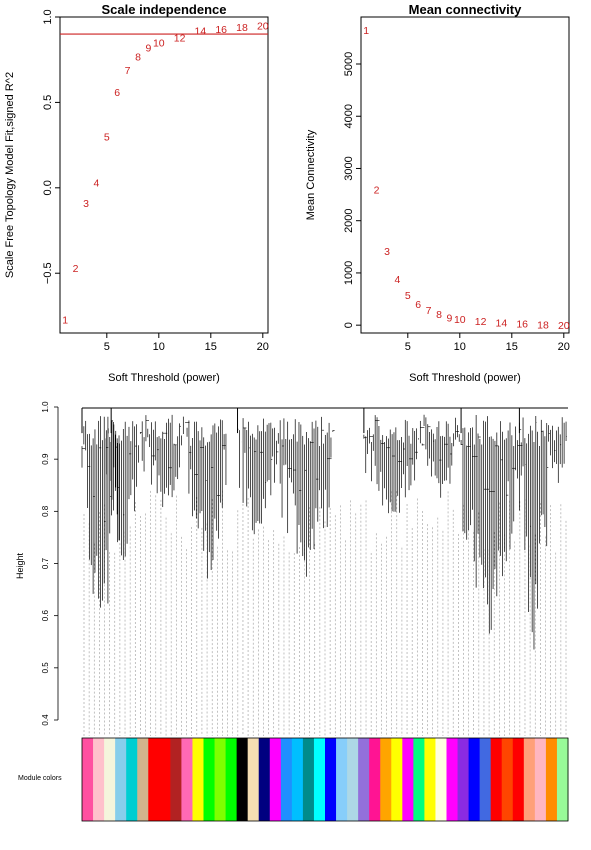  I want to click on mean-ytick-label: 0, so click(349, 325).